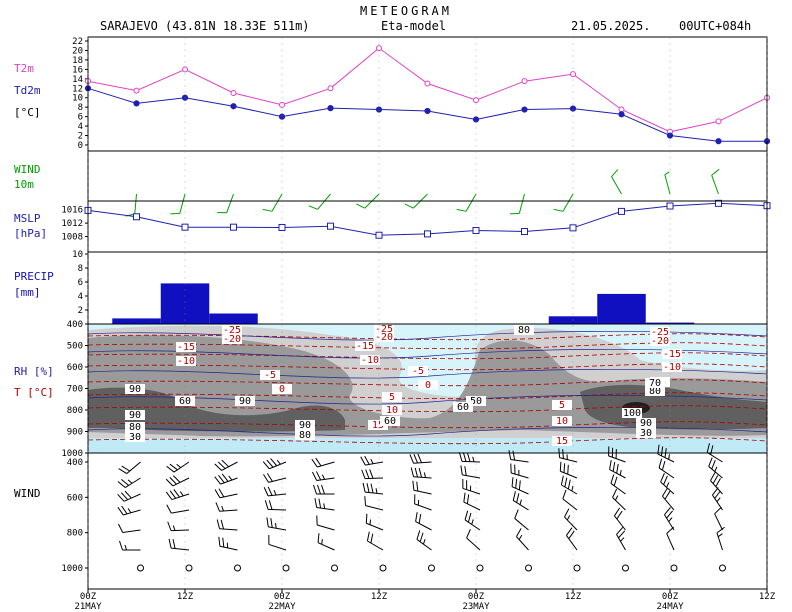 This screenshot has width=792, height=612. What do you see at coordinates (632, 413) in the screenshot?
I see `rh-label: 100` at bounding box center [632, 413].